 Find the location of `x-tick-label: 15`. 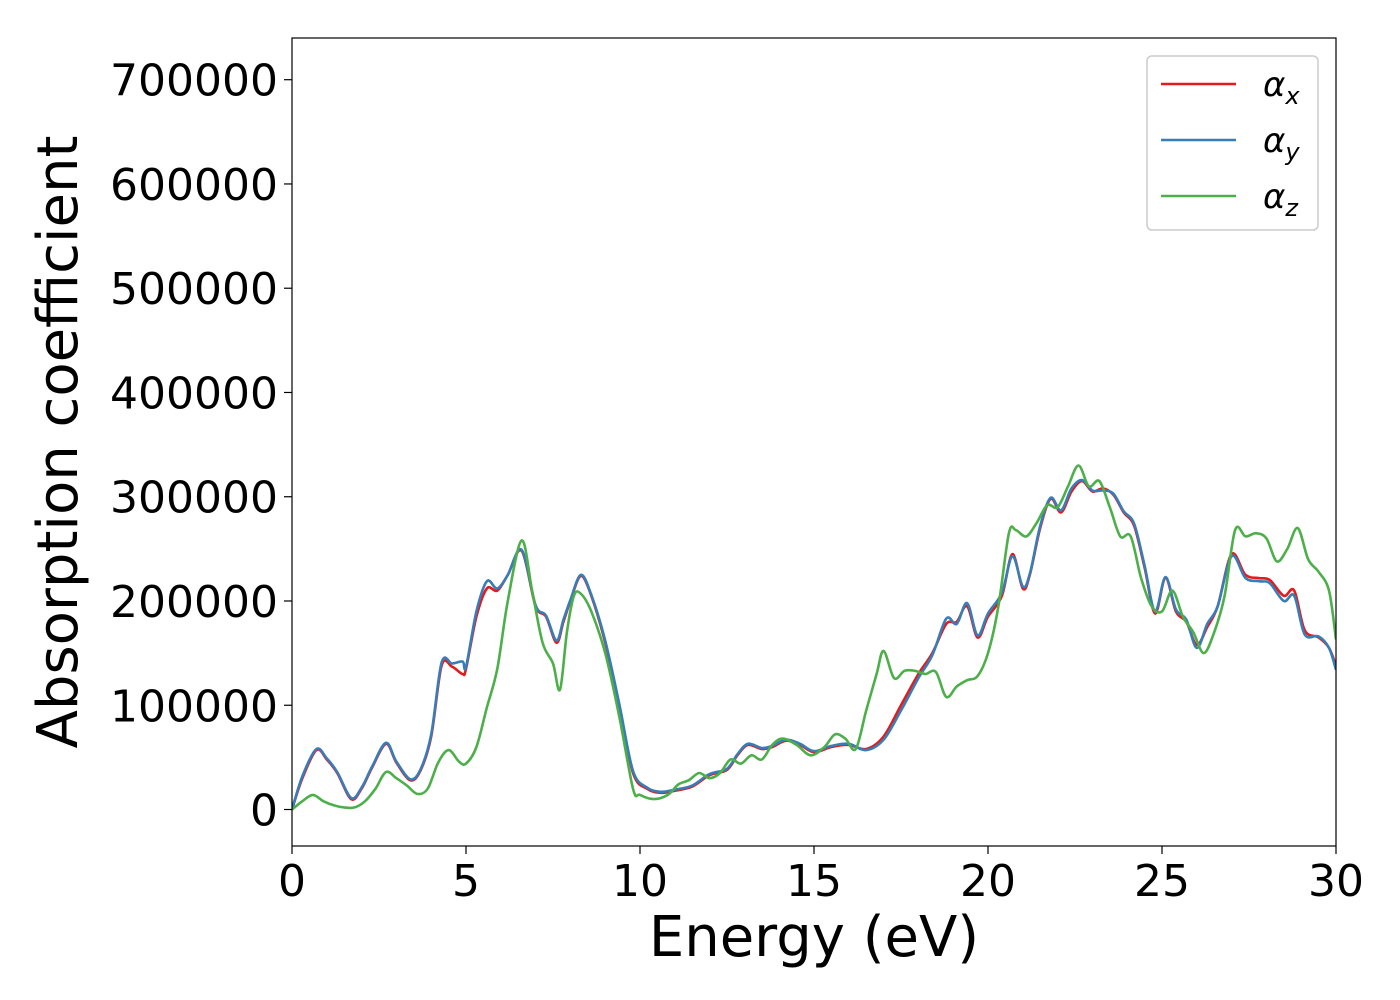

x-tick-label: 15 is located at coordinates (814, 881).